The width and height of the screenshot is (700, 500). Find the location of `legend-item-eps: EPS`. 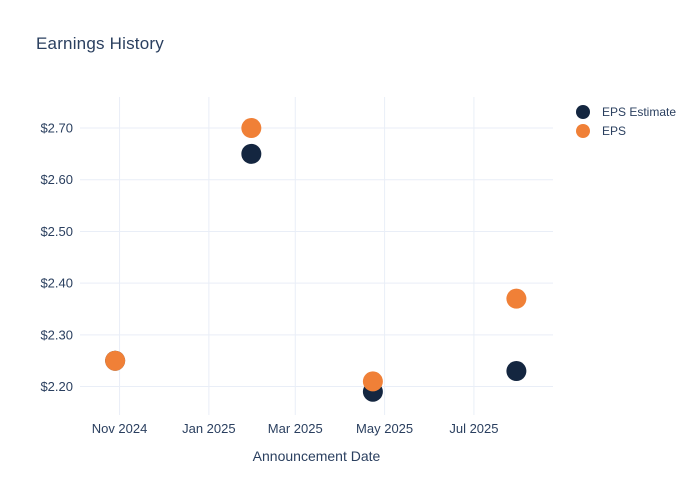

legend-item-eps: EPS is located at coordinates (626, 131).